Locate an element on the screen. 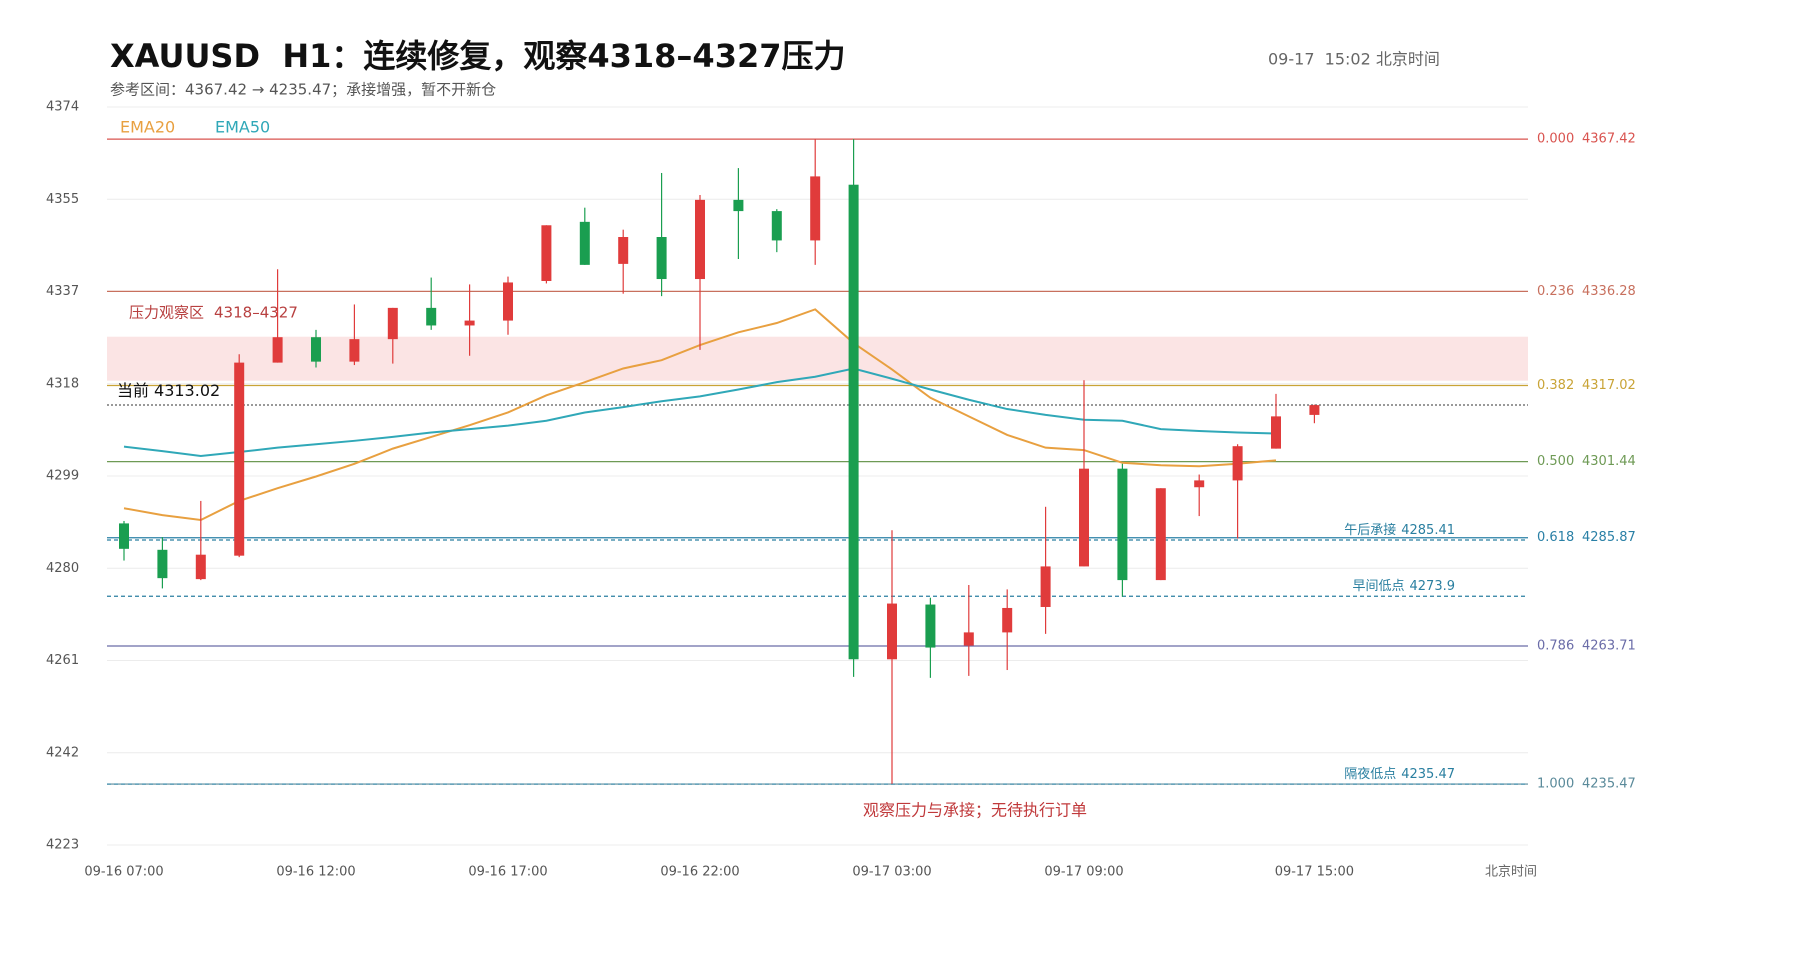  zone-name: 压力观察区 is located at coordinates (166, 312).